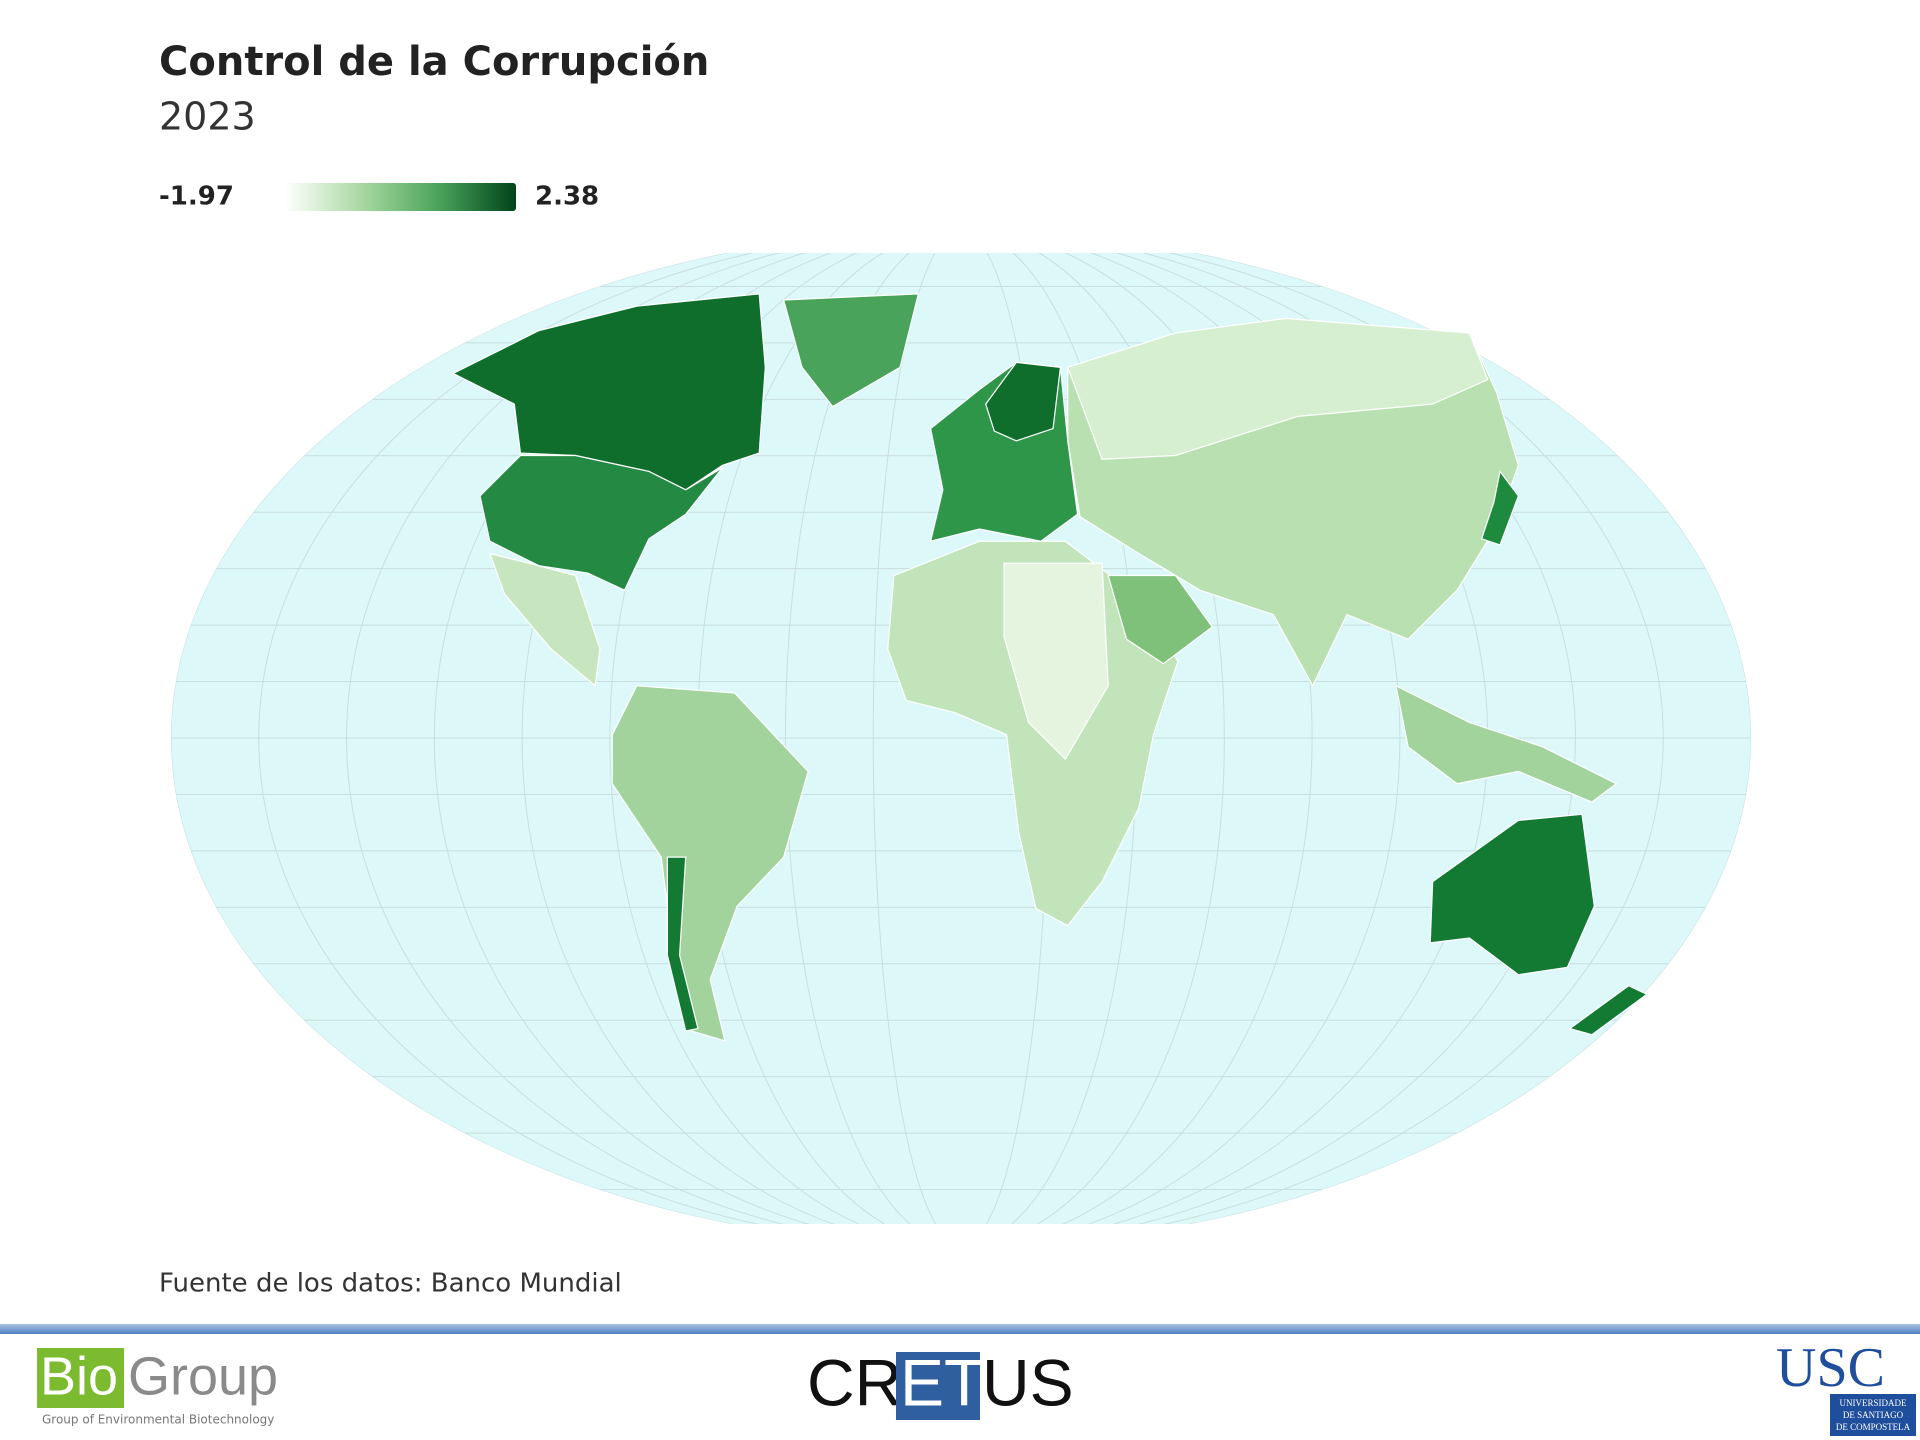  Describe the element at coordinates (1160, 619) in the screenshot. I see `arabia` at that location.